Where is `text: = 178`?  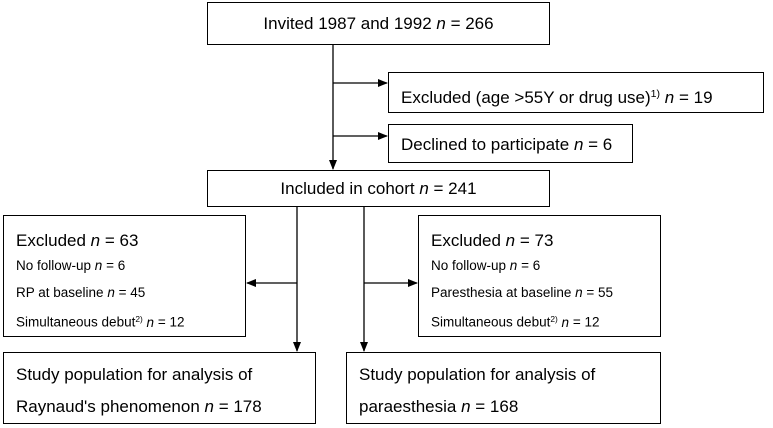 text: = 178 is located at coordinates (237, 406).